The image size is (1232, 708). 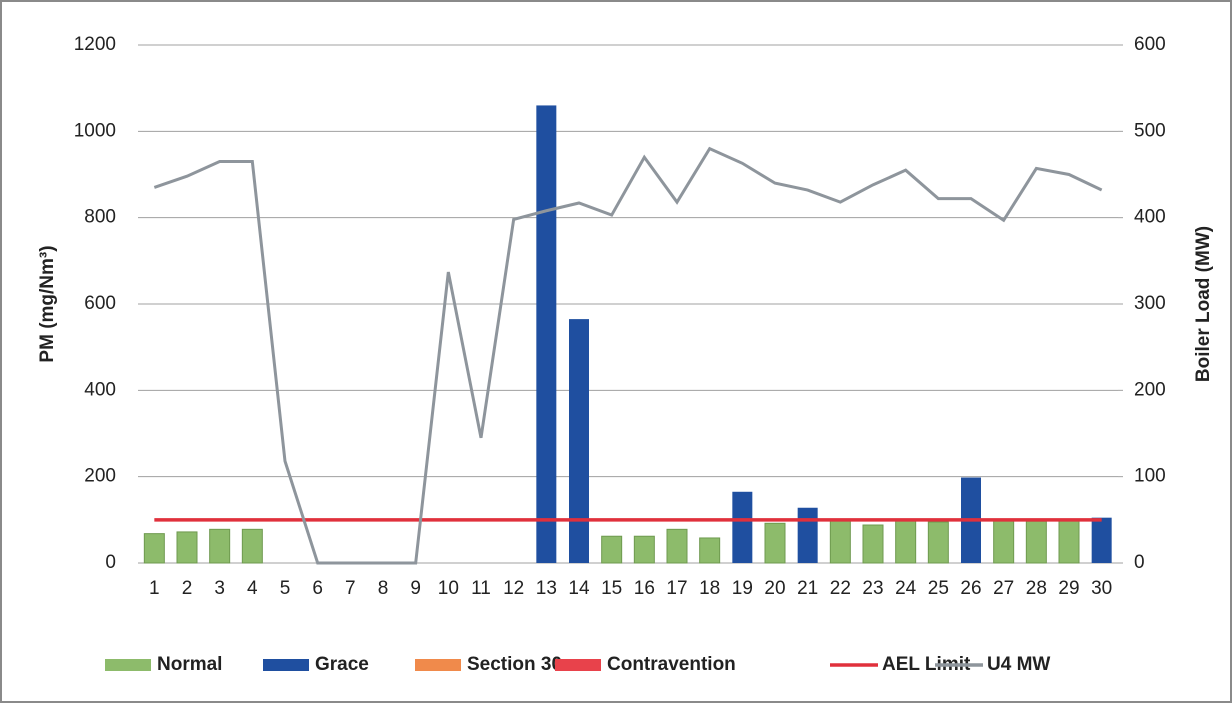 What do you see at coordinates (285, 588) in the screenshot?
I see `x-tick-label: 5` at bounding box center [285, 588].